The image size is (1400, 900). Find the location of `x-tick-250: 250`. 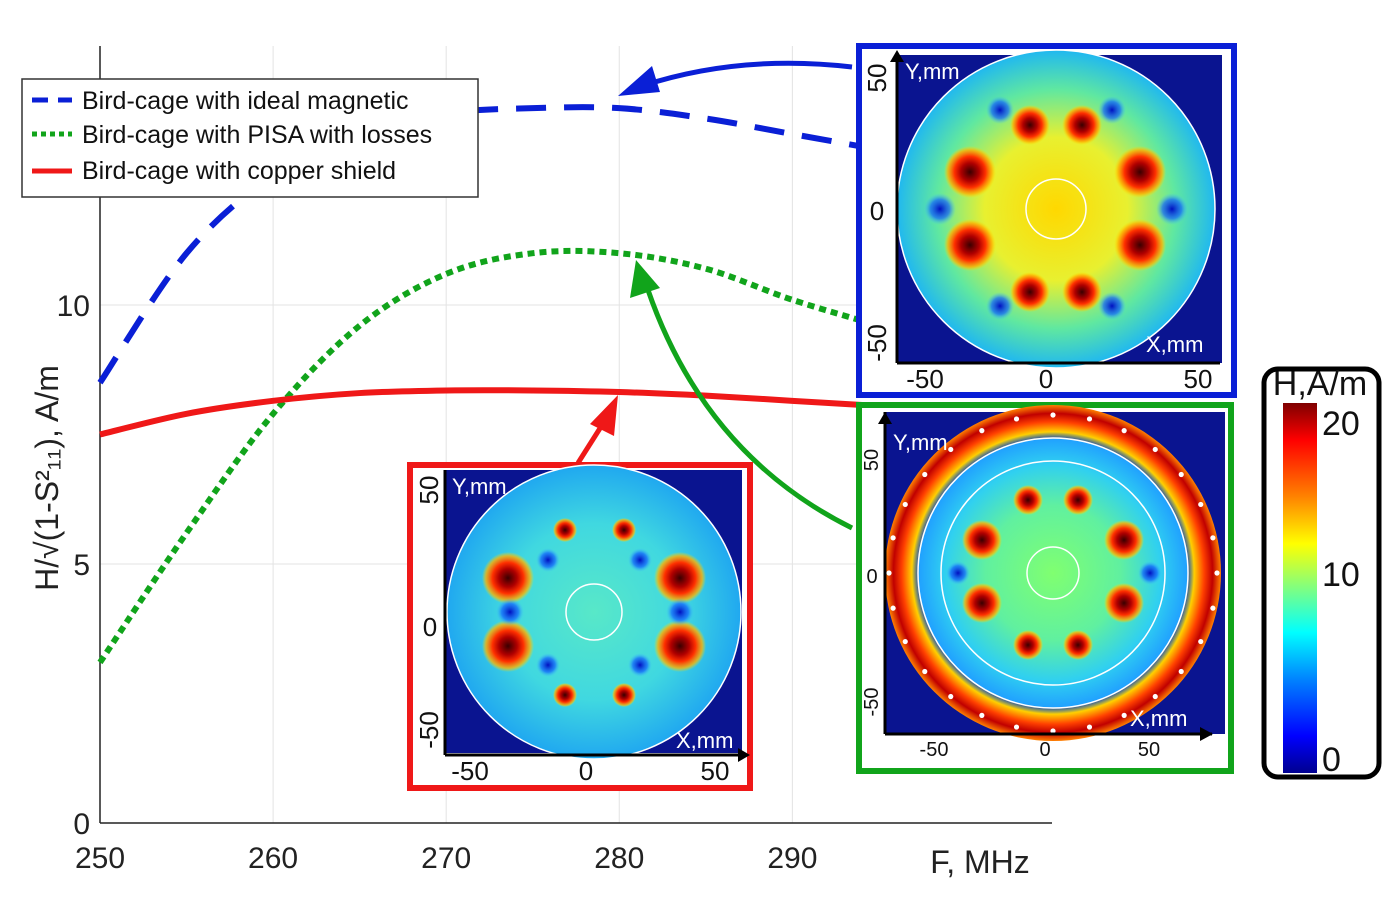

x-tick-250: 250 is located at coordinates (100, 858).